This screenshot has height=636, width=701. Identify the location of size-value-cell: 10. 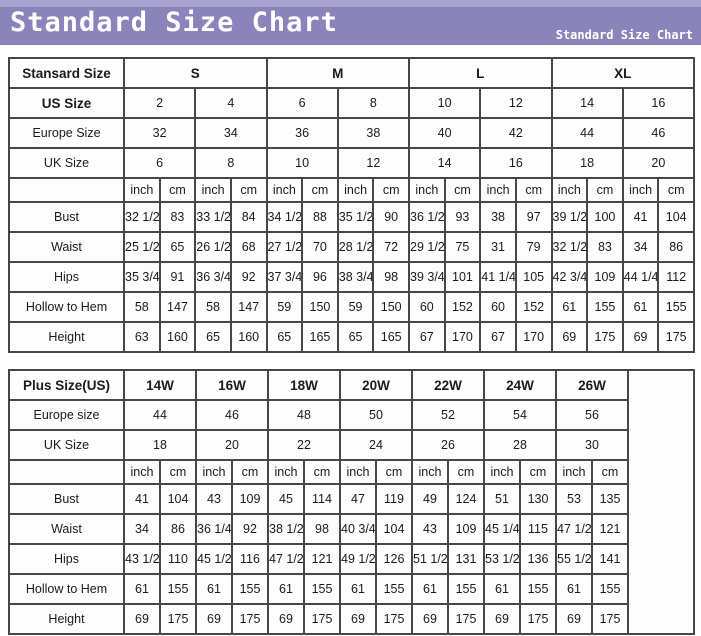
(302, 163).